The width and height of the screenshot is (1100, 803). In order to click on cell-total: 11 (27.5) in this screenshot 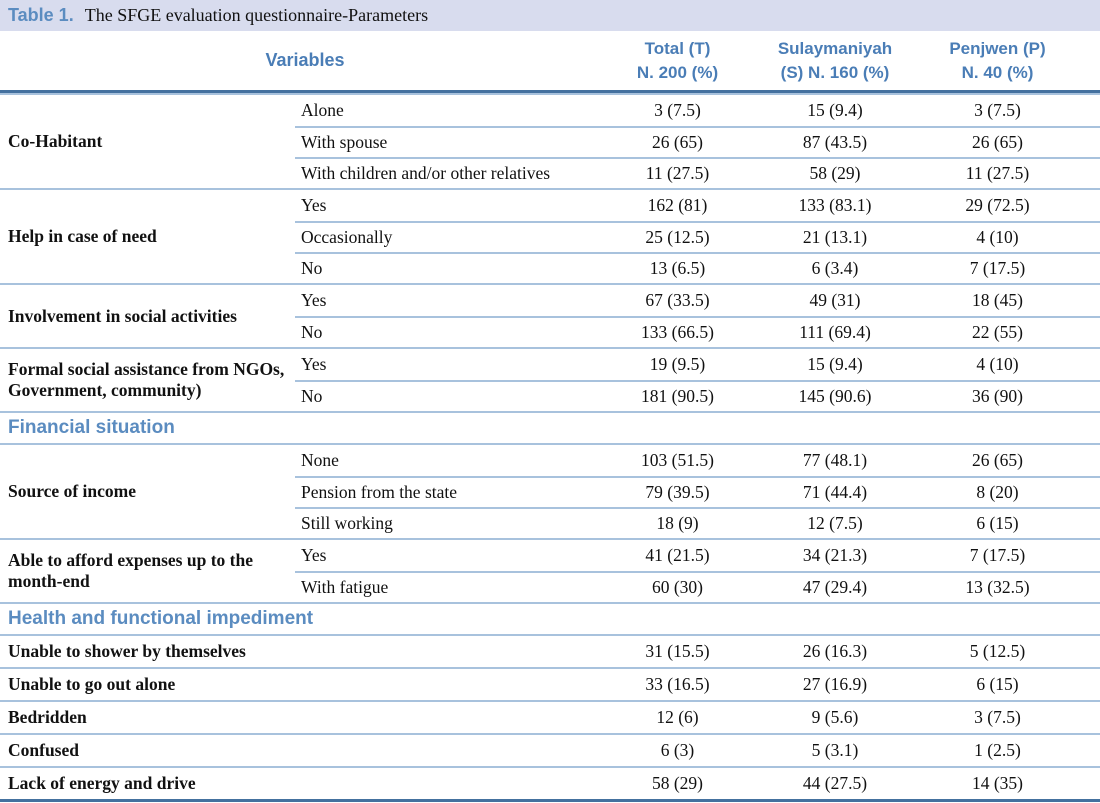, I will do `click(677, 172)`.